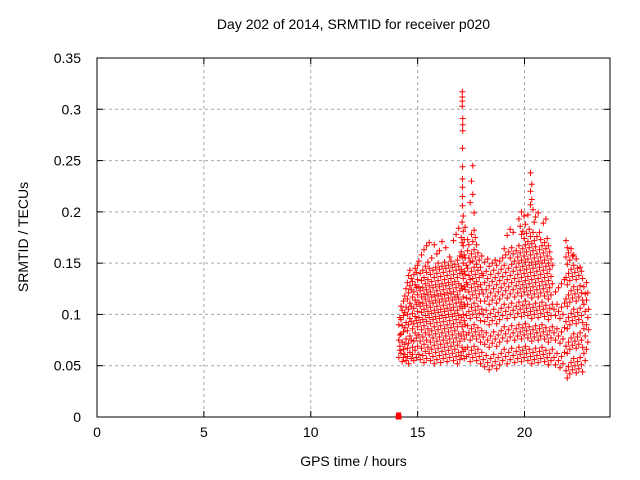 The height and width of the screenshot is (480, 640). Describe the element at coordinates (204, 432) in the screenshot. I see `x-tick-label-5: 5` at that location.